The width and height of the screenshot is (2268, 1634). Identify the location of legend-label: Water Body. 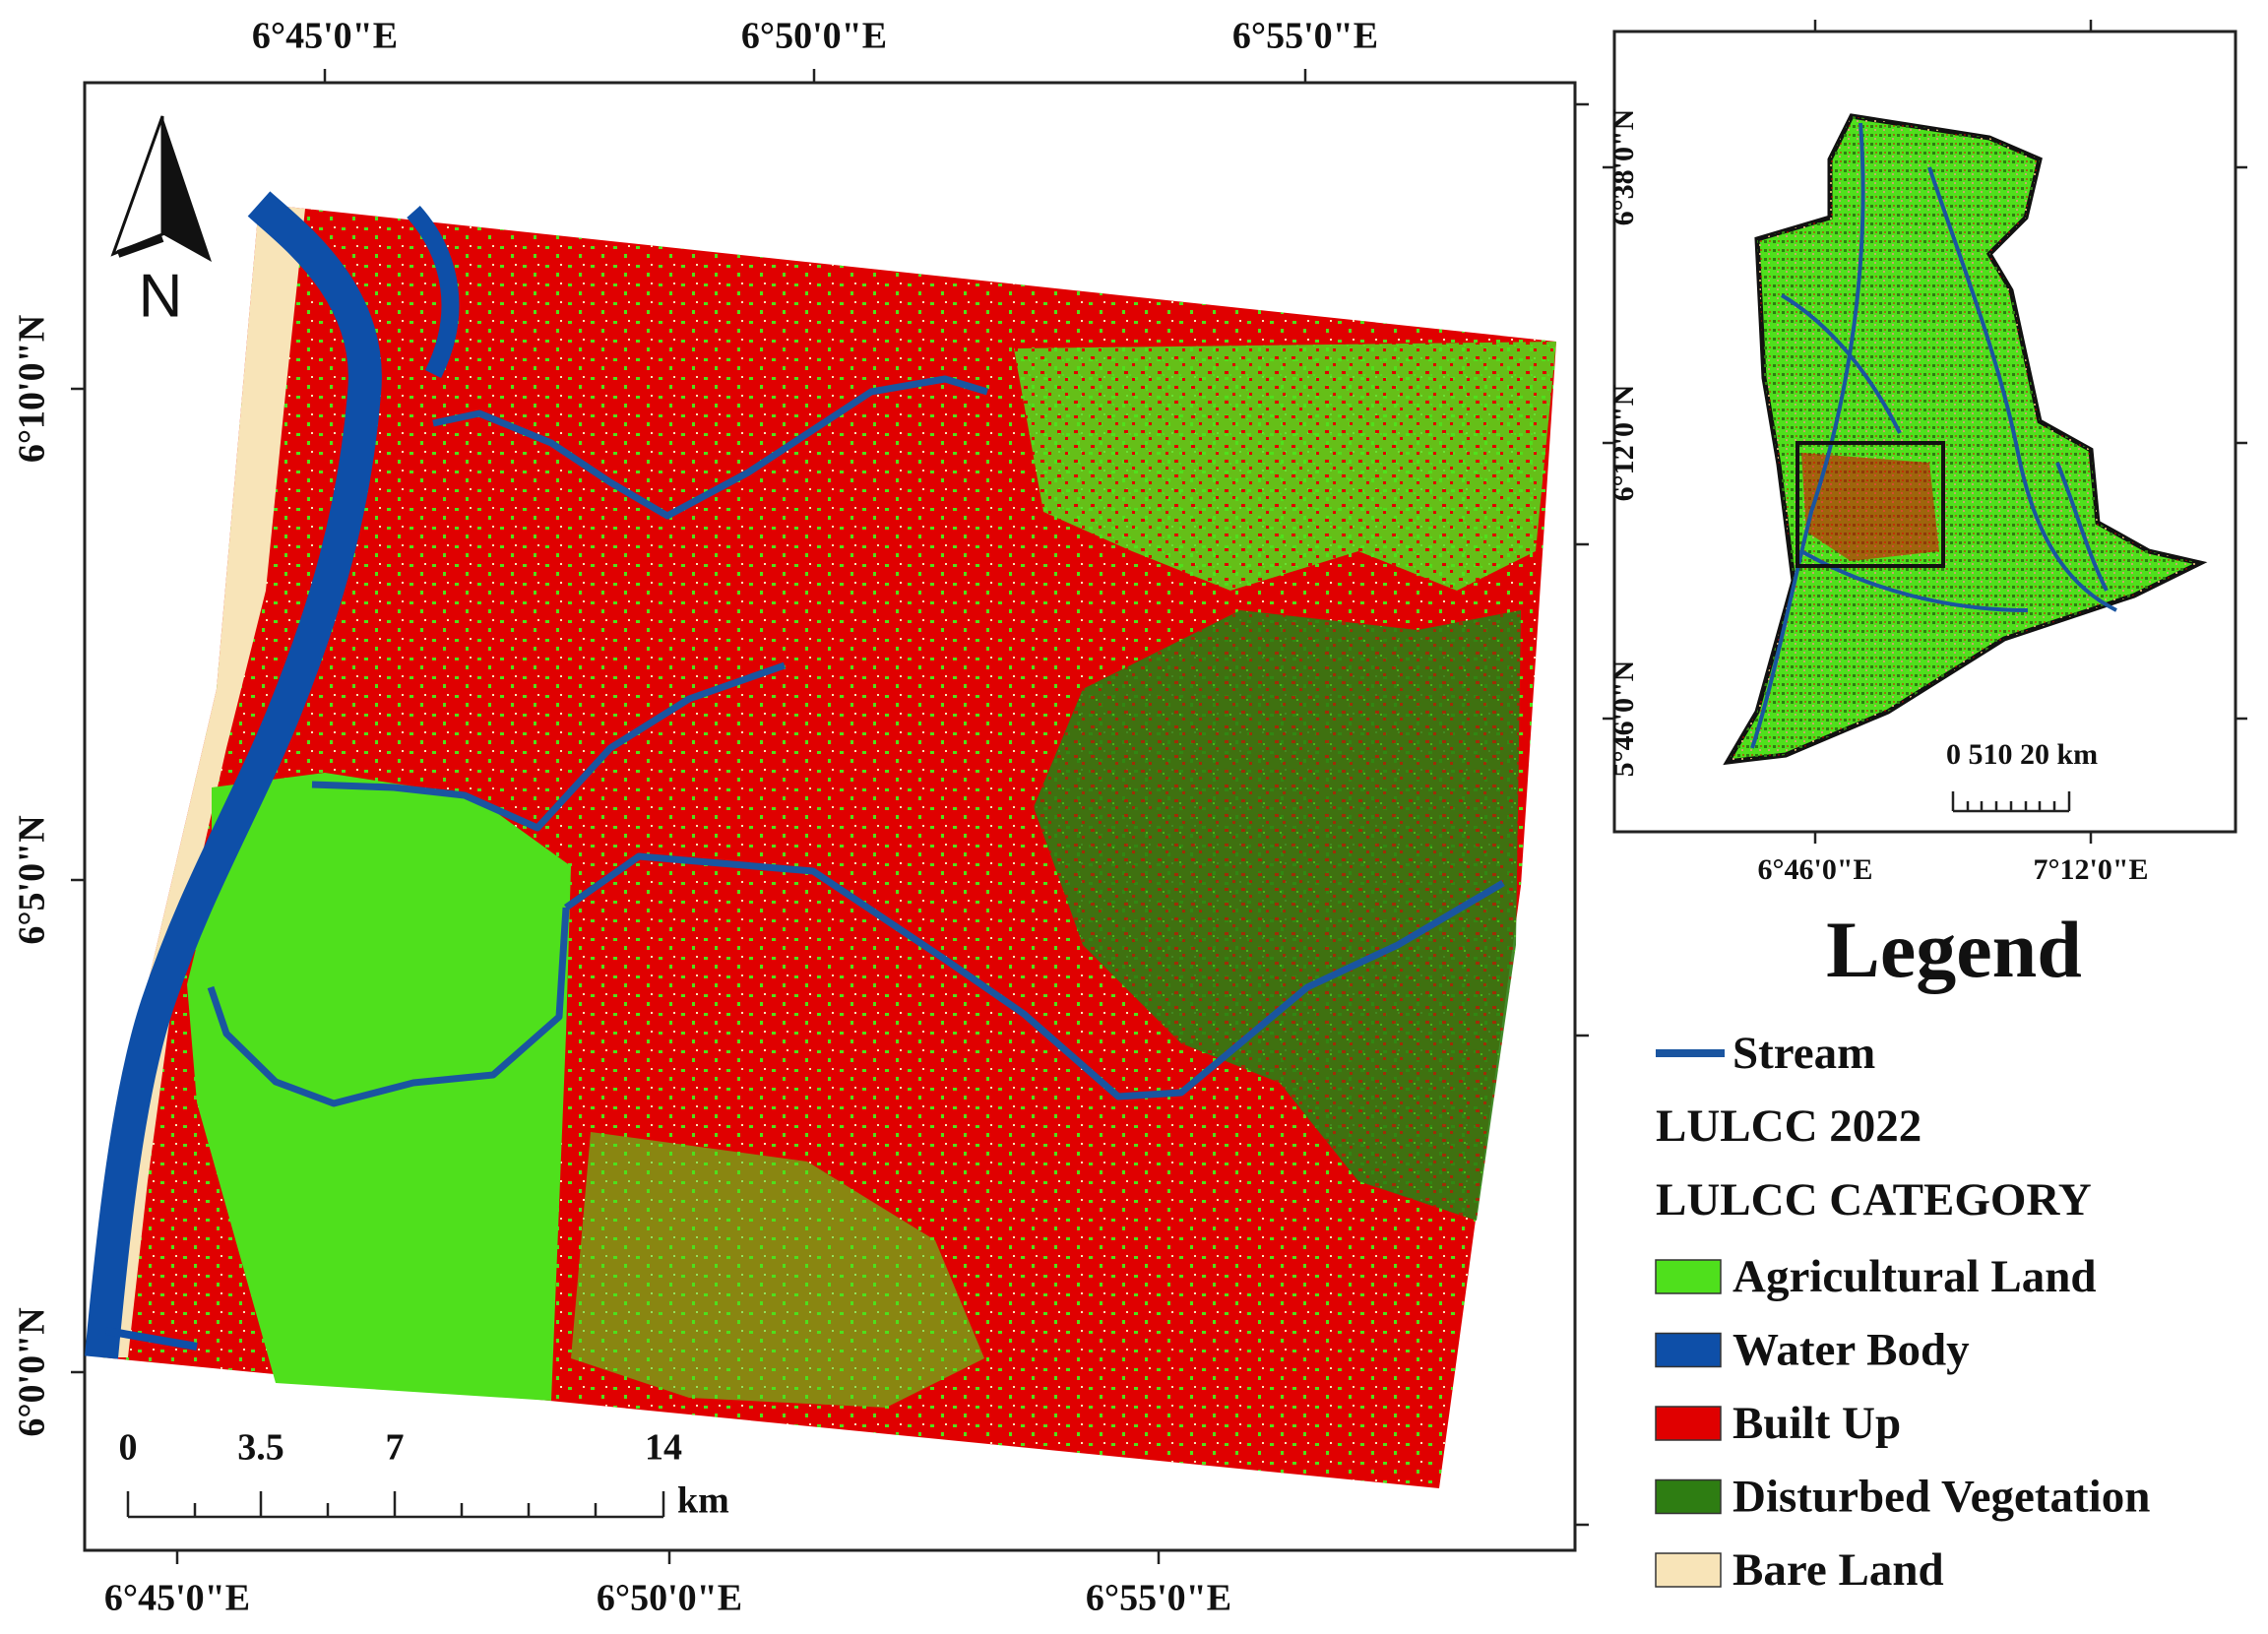
(1851, 1349).